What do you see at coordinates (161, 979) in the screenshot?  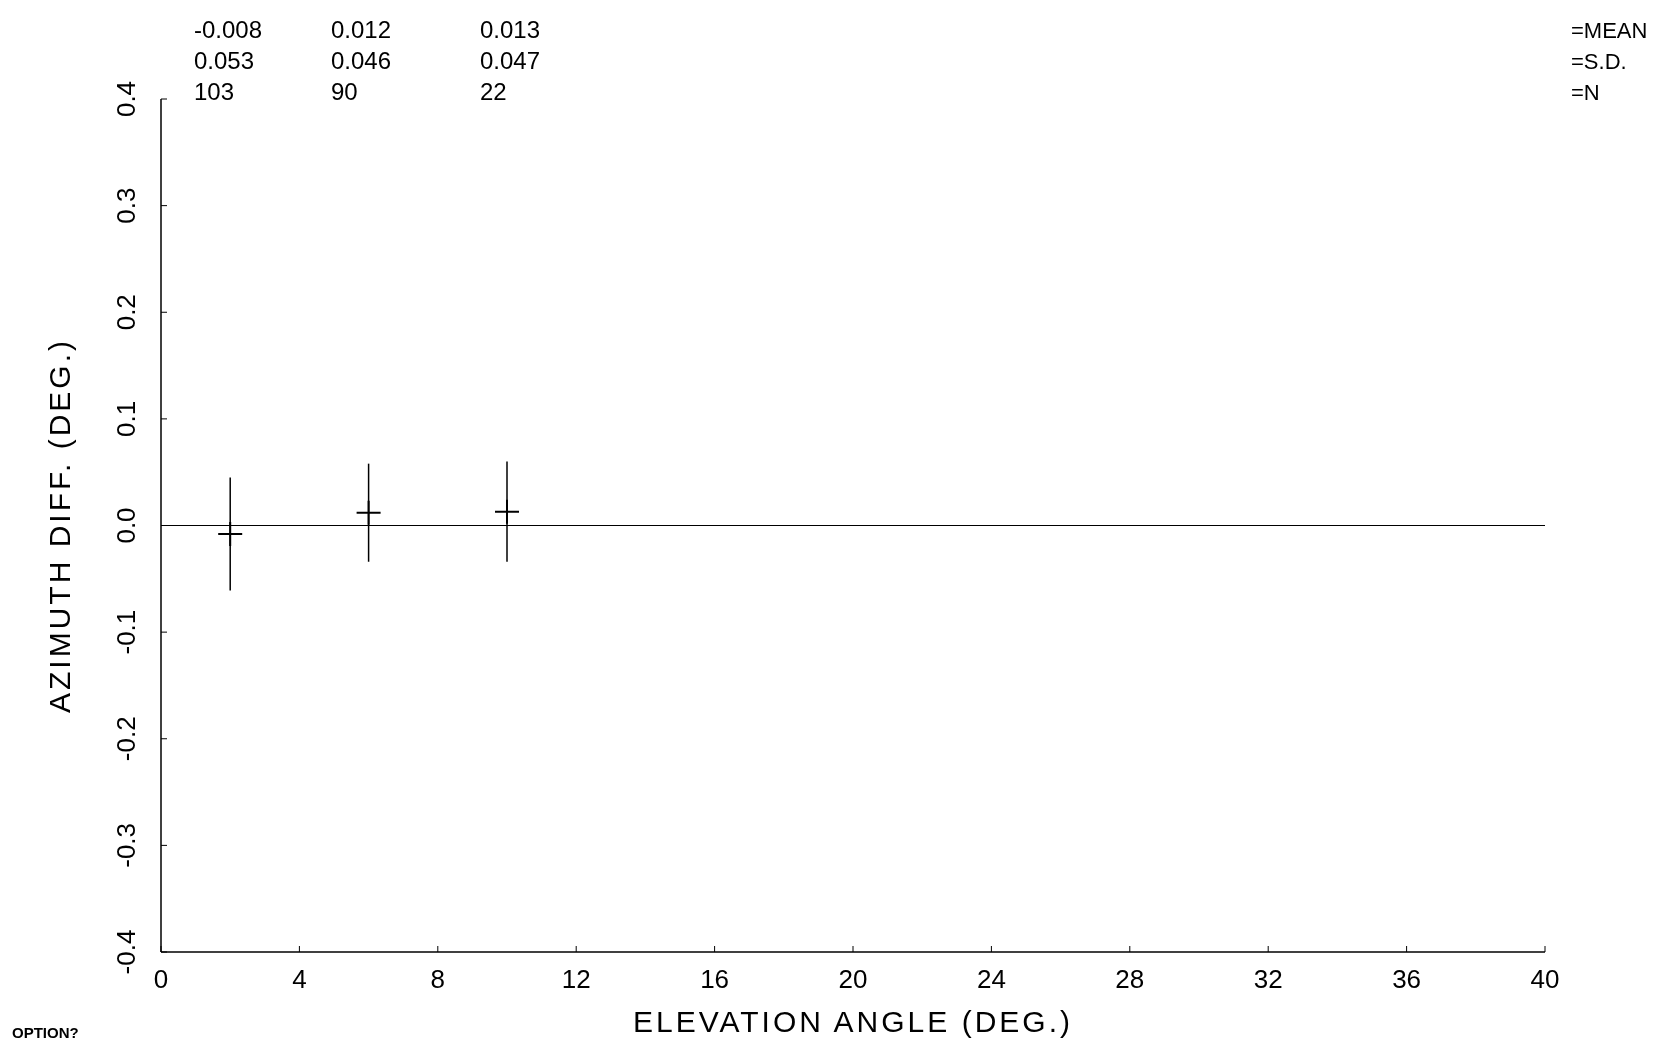 I see `x-tick-label: 0` at bounding box center [161, 979].